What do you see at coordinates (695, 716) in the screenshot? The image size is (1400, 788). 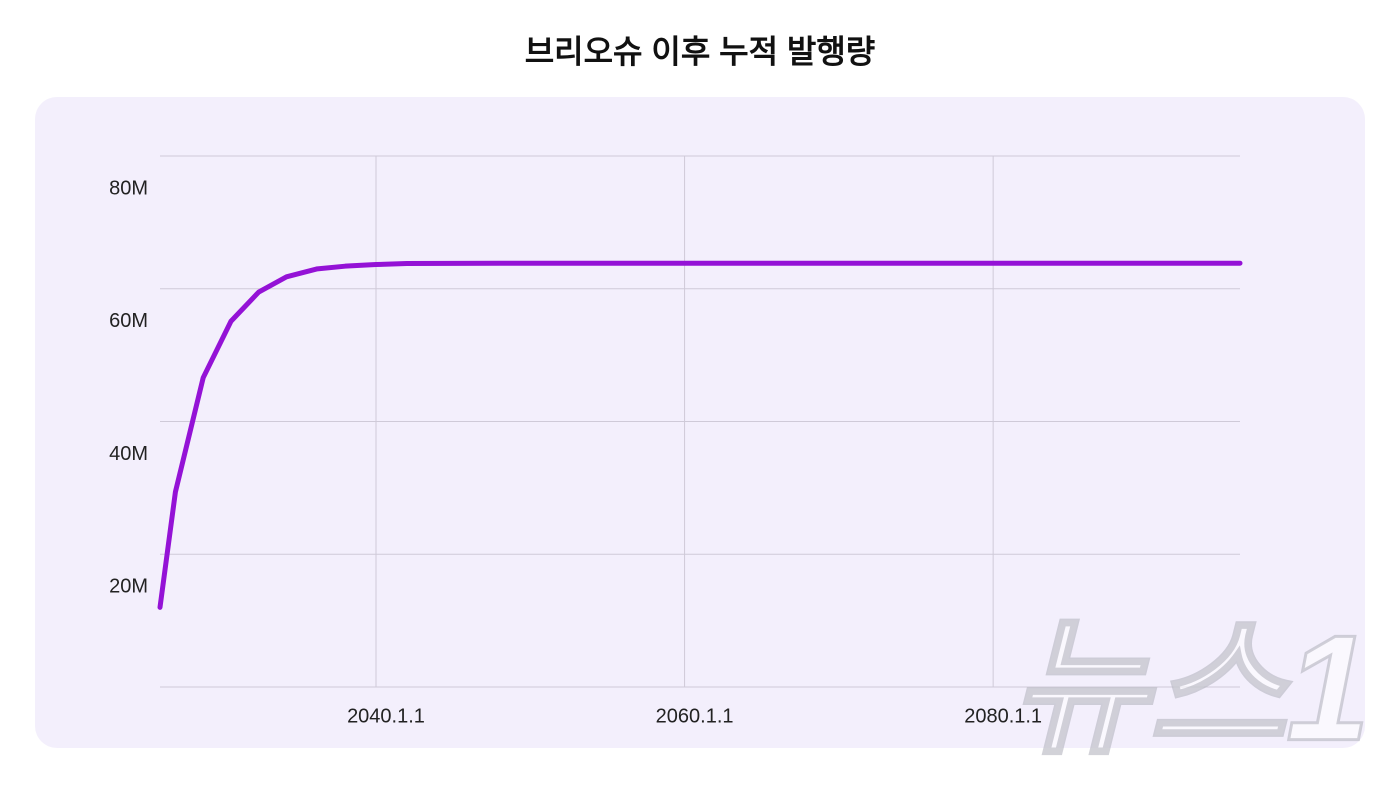 I see `x-tick-label: 2060.1.1` at bounding box center [695, 716].